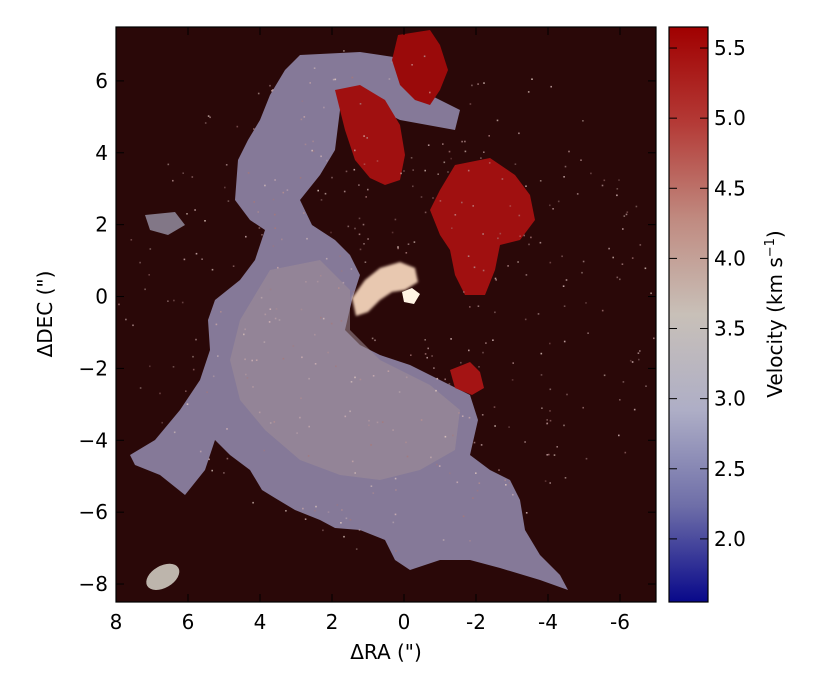  I want to click on y-tick-label: −6, so click(93, 512).